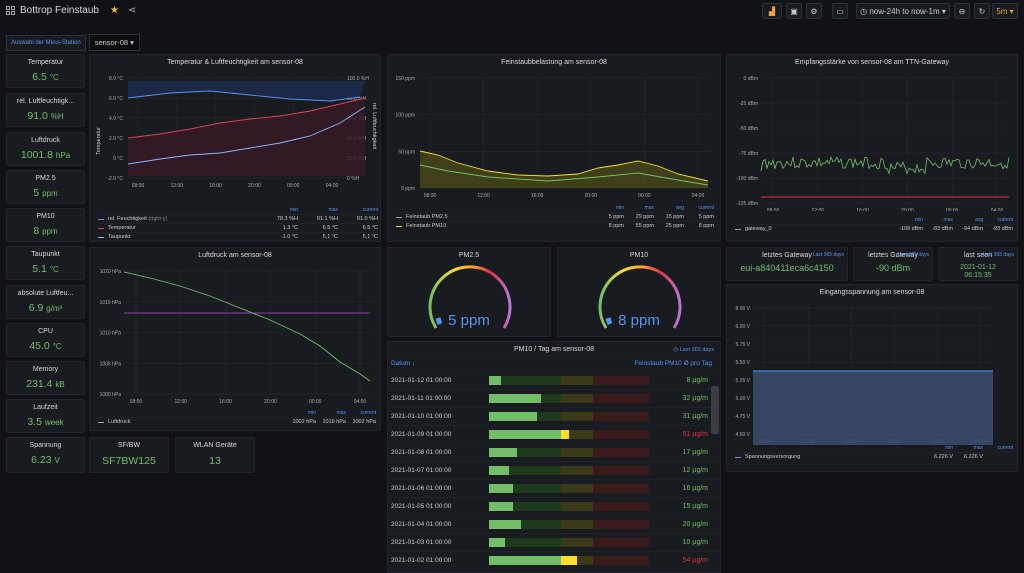 This screenshot has width=1024, height=573. I want to click on panel-title: CPU, so click(45, 331).